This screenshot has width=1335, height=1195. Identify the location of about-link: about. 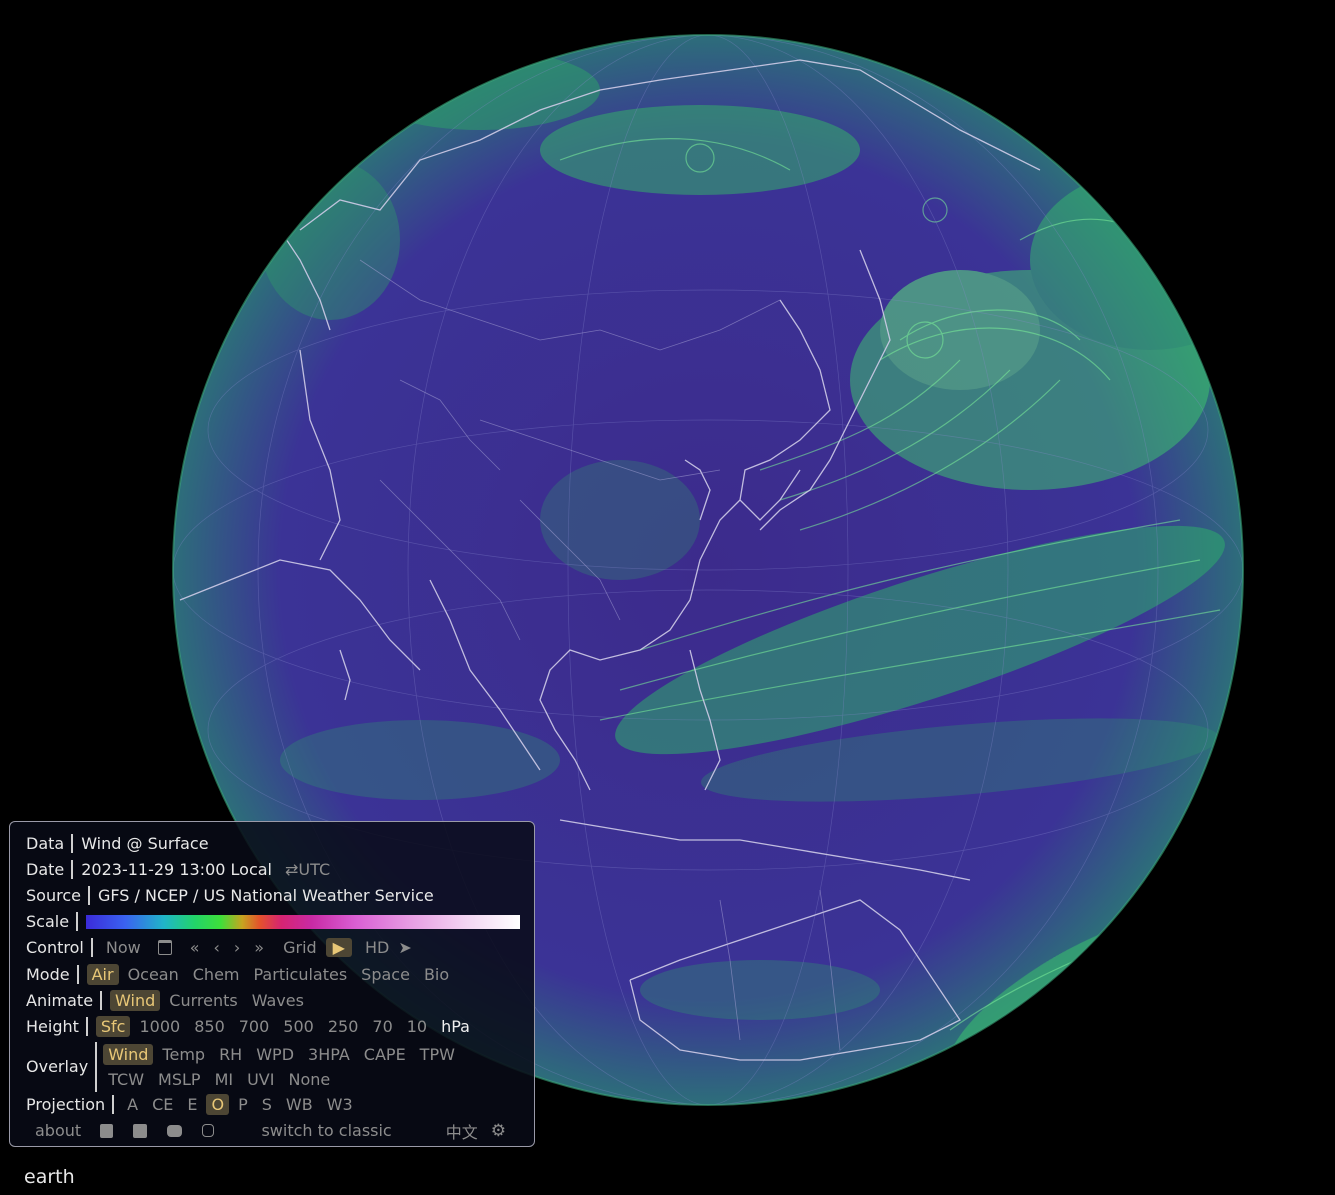
(58, 1131).